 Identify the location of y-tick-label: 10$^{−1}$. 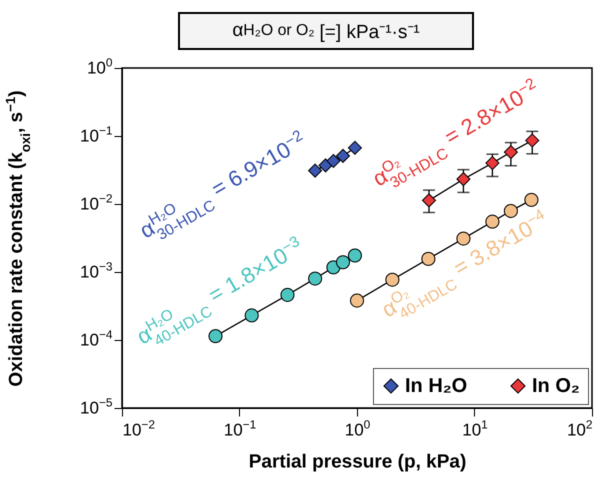
(96, 135).